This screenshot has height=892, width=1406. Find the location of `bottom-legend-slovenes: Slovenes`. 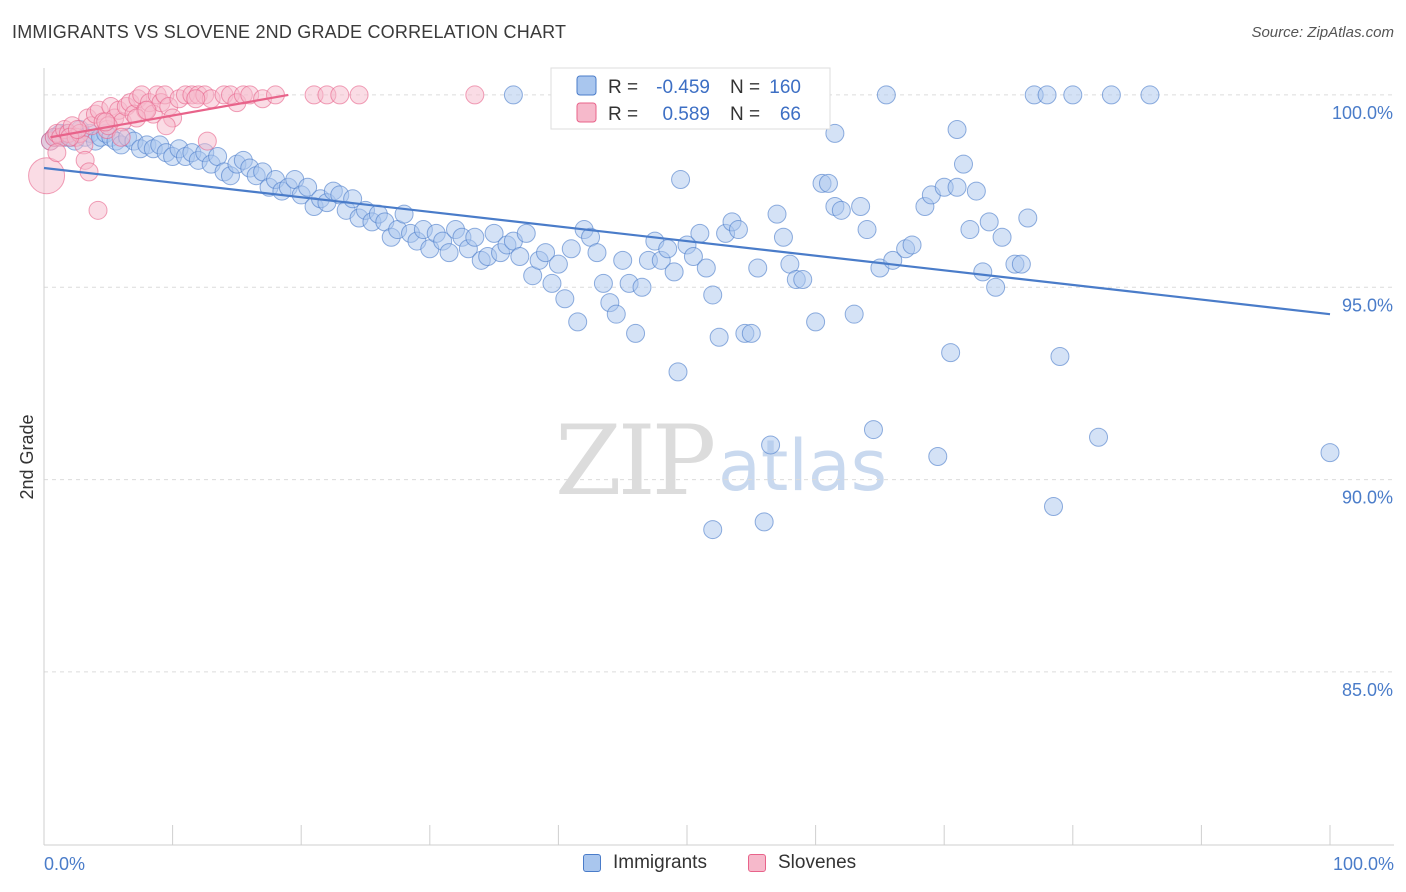

bottom-legend-slovenes: Slovenes is located at coordinates (802, 863).